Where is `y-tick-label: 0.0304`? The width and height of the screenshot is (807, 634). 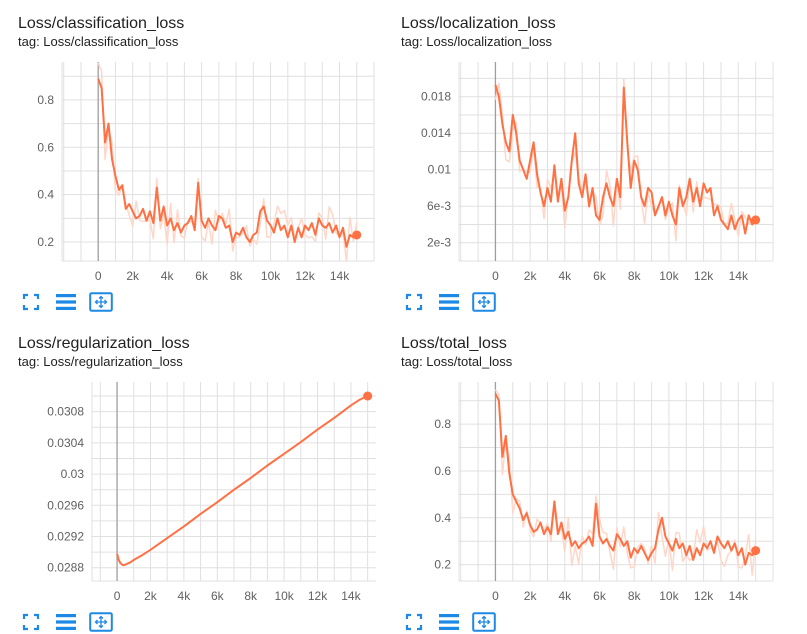 y-tick-label: 0.0304 is located at coordinates (65, 443).